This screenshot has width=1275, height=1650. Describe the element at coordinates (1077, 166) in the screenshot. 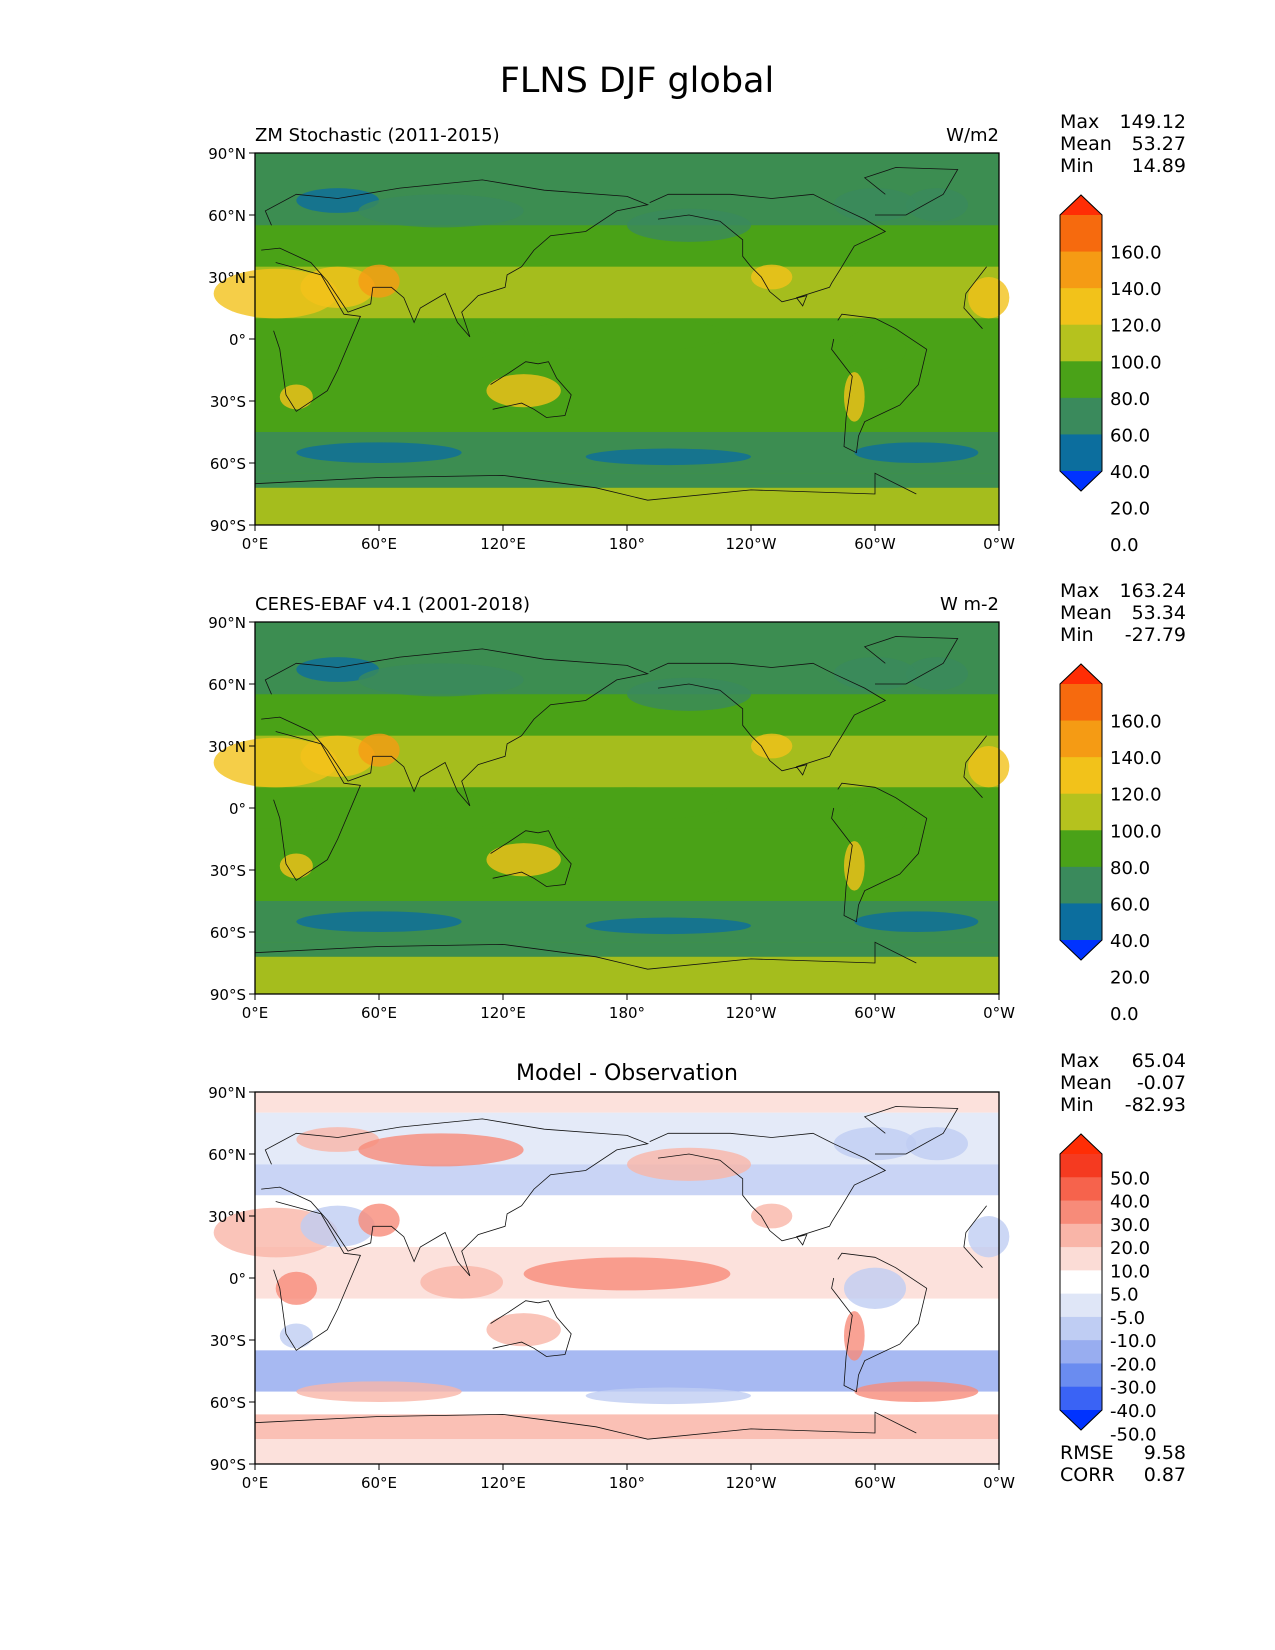

I see `stat-label: Min` at that location.